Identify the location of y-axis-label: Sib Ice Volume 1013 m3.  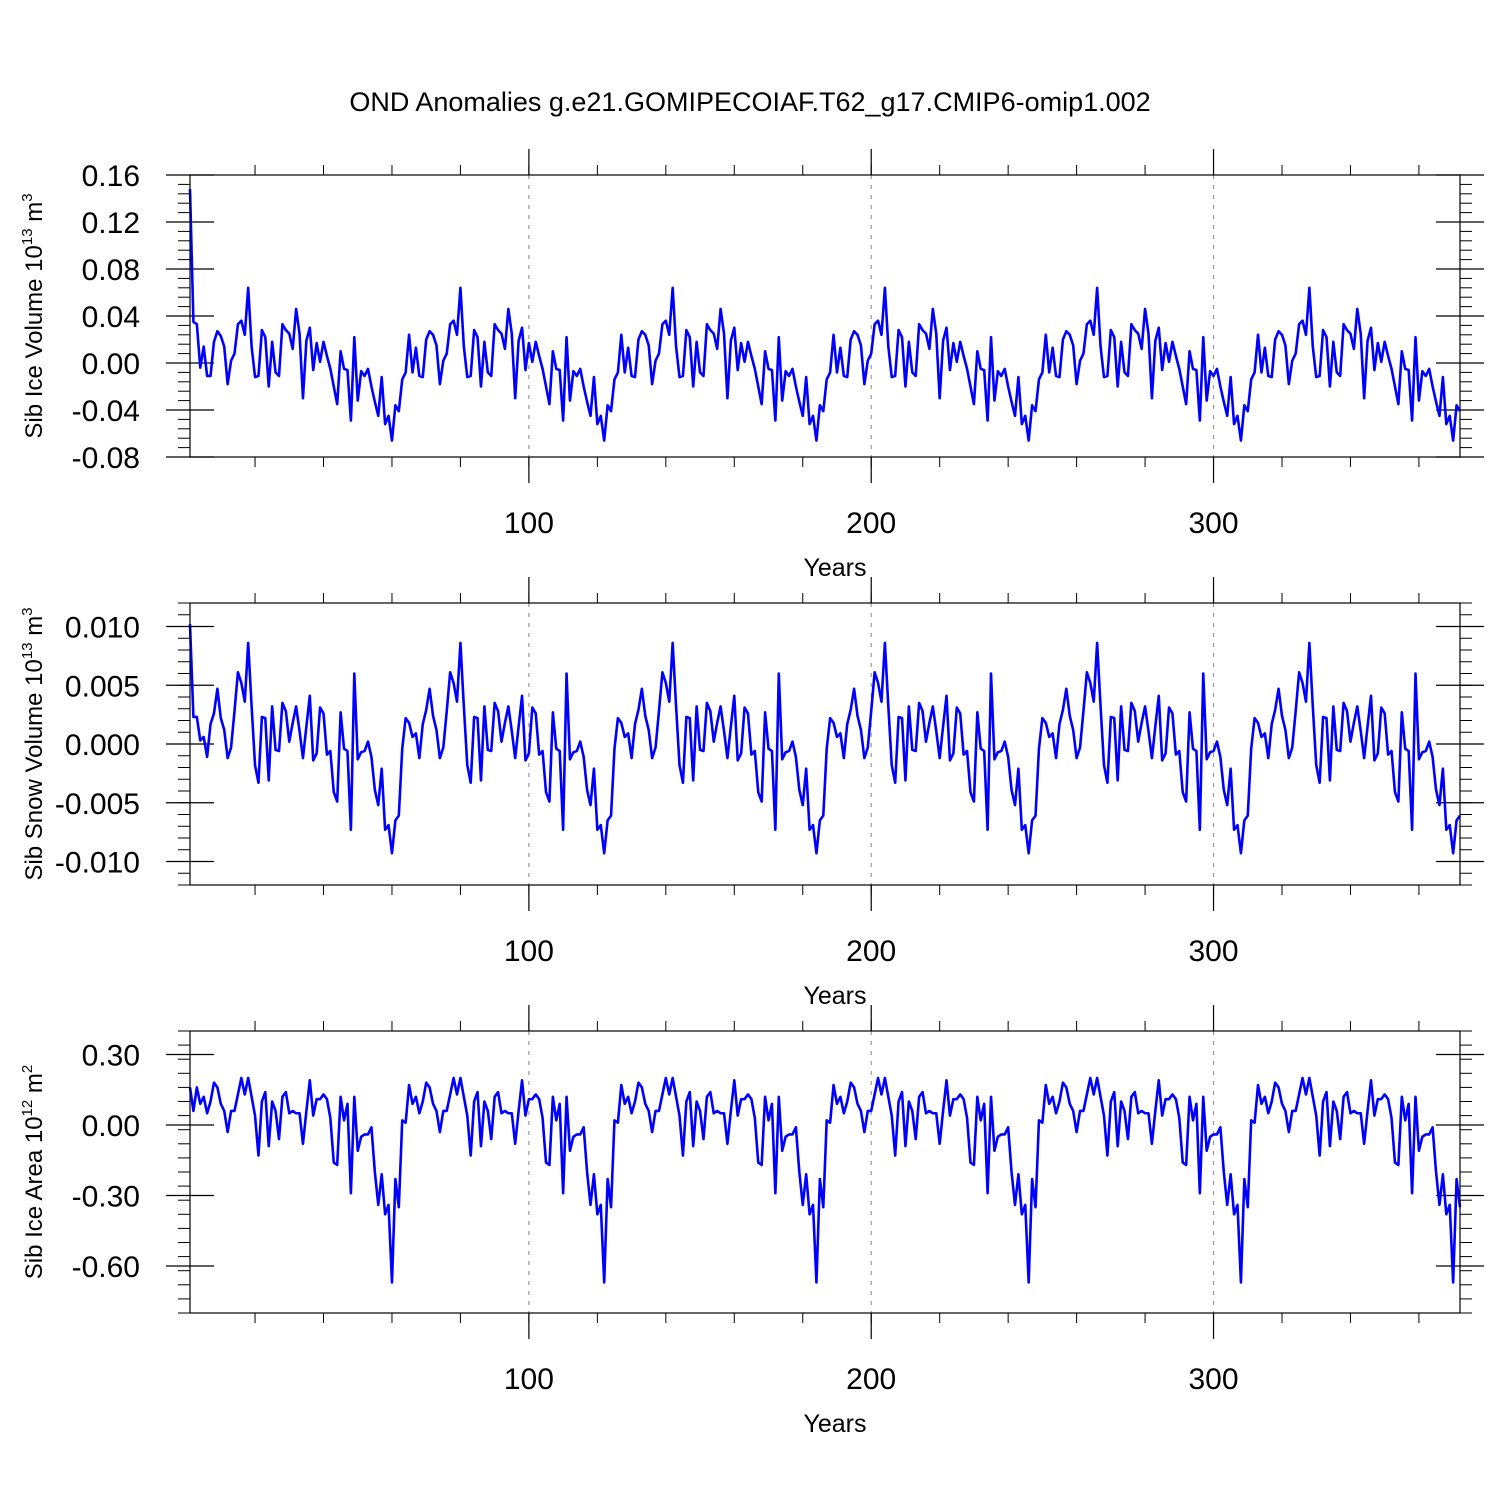
(33, 315).